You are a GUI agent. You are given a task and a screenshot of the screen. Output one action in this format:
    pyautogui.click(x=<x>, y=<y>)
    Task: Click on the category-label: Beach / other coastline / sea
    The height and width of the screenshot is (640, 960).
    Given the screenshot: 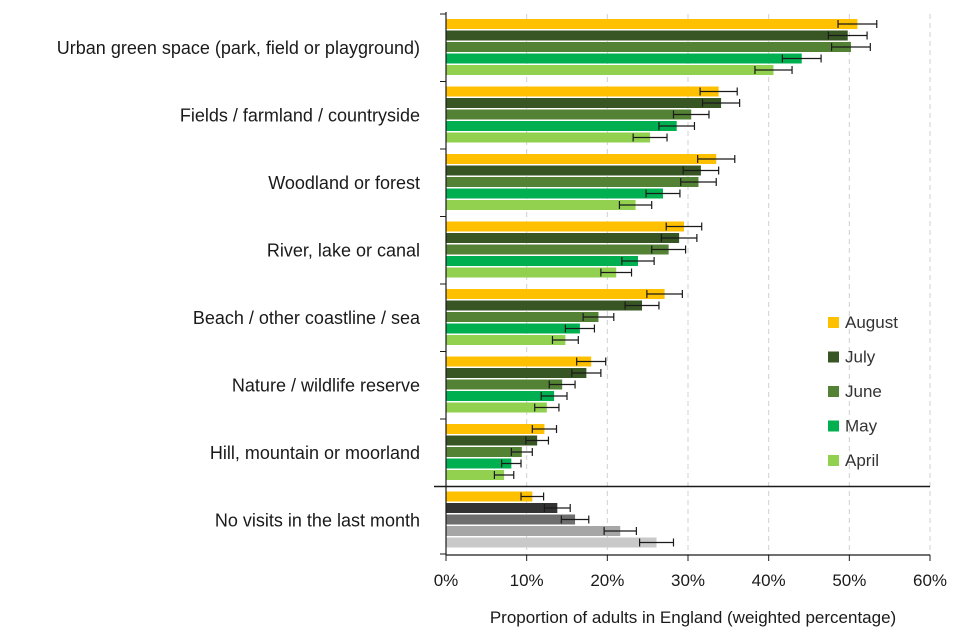 What is the action you would take?
    pyautogui.click(x=307, y=318)
    